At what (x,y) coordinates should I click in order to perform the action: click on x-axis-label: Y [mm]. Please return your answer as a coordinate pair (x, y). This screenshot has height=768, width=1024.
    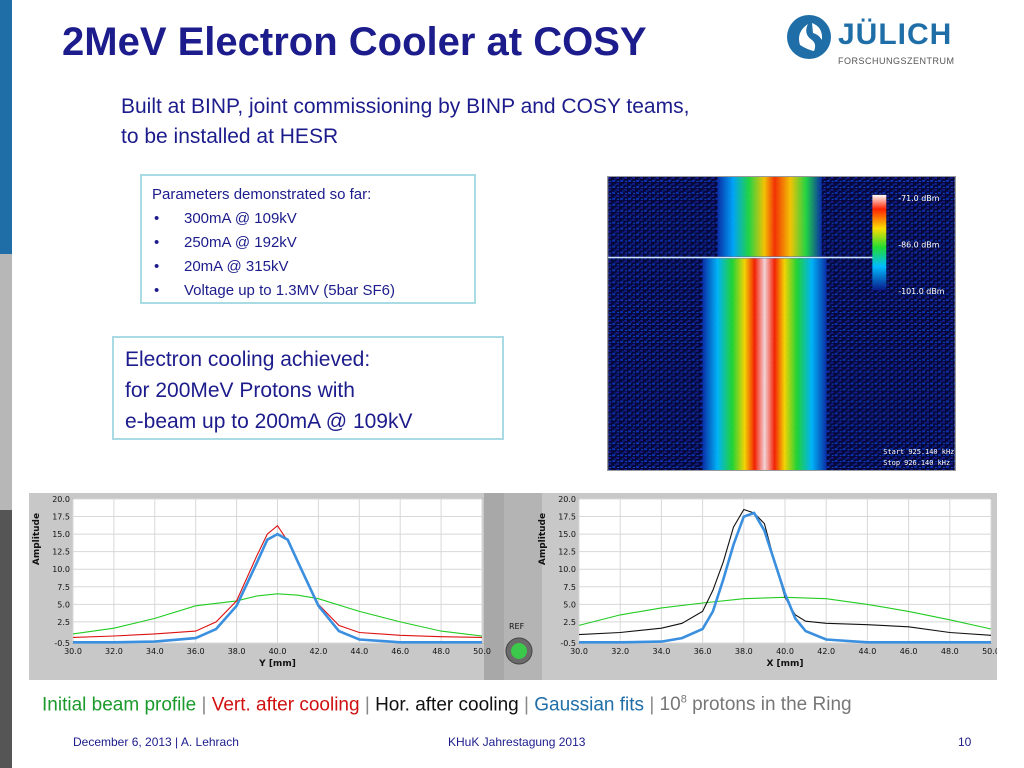
    Looking at the image, I should click on (277, 664).